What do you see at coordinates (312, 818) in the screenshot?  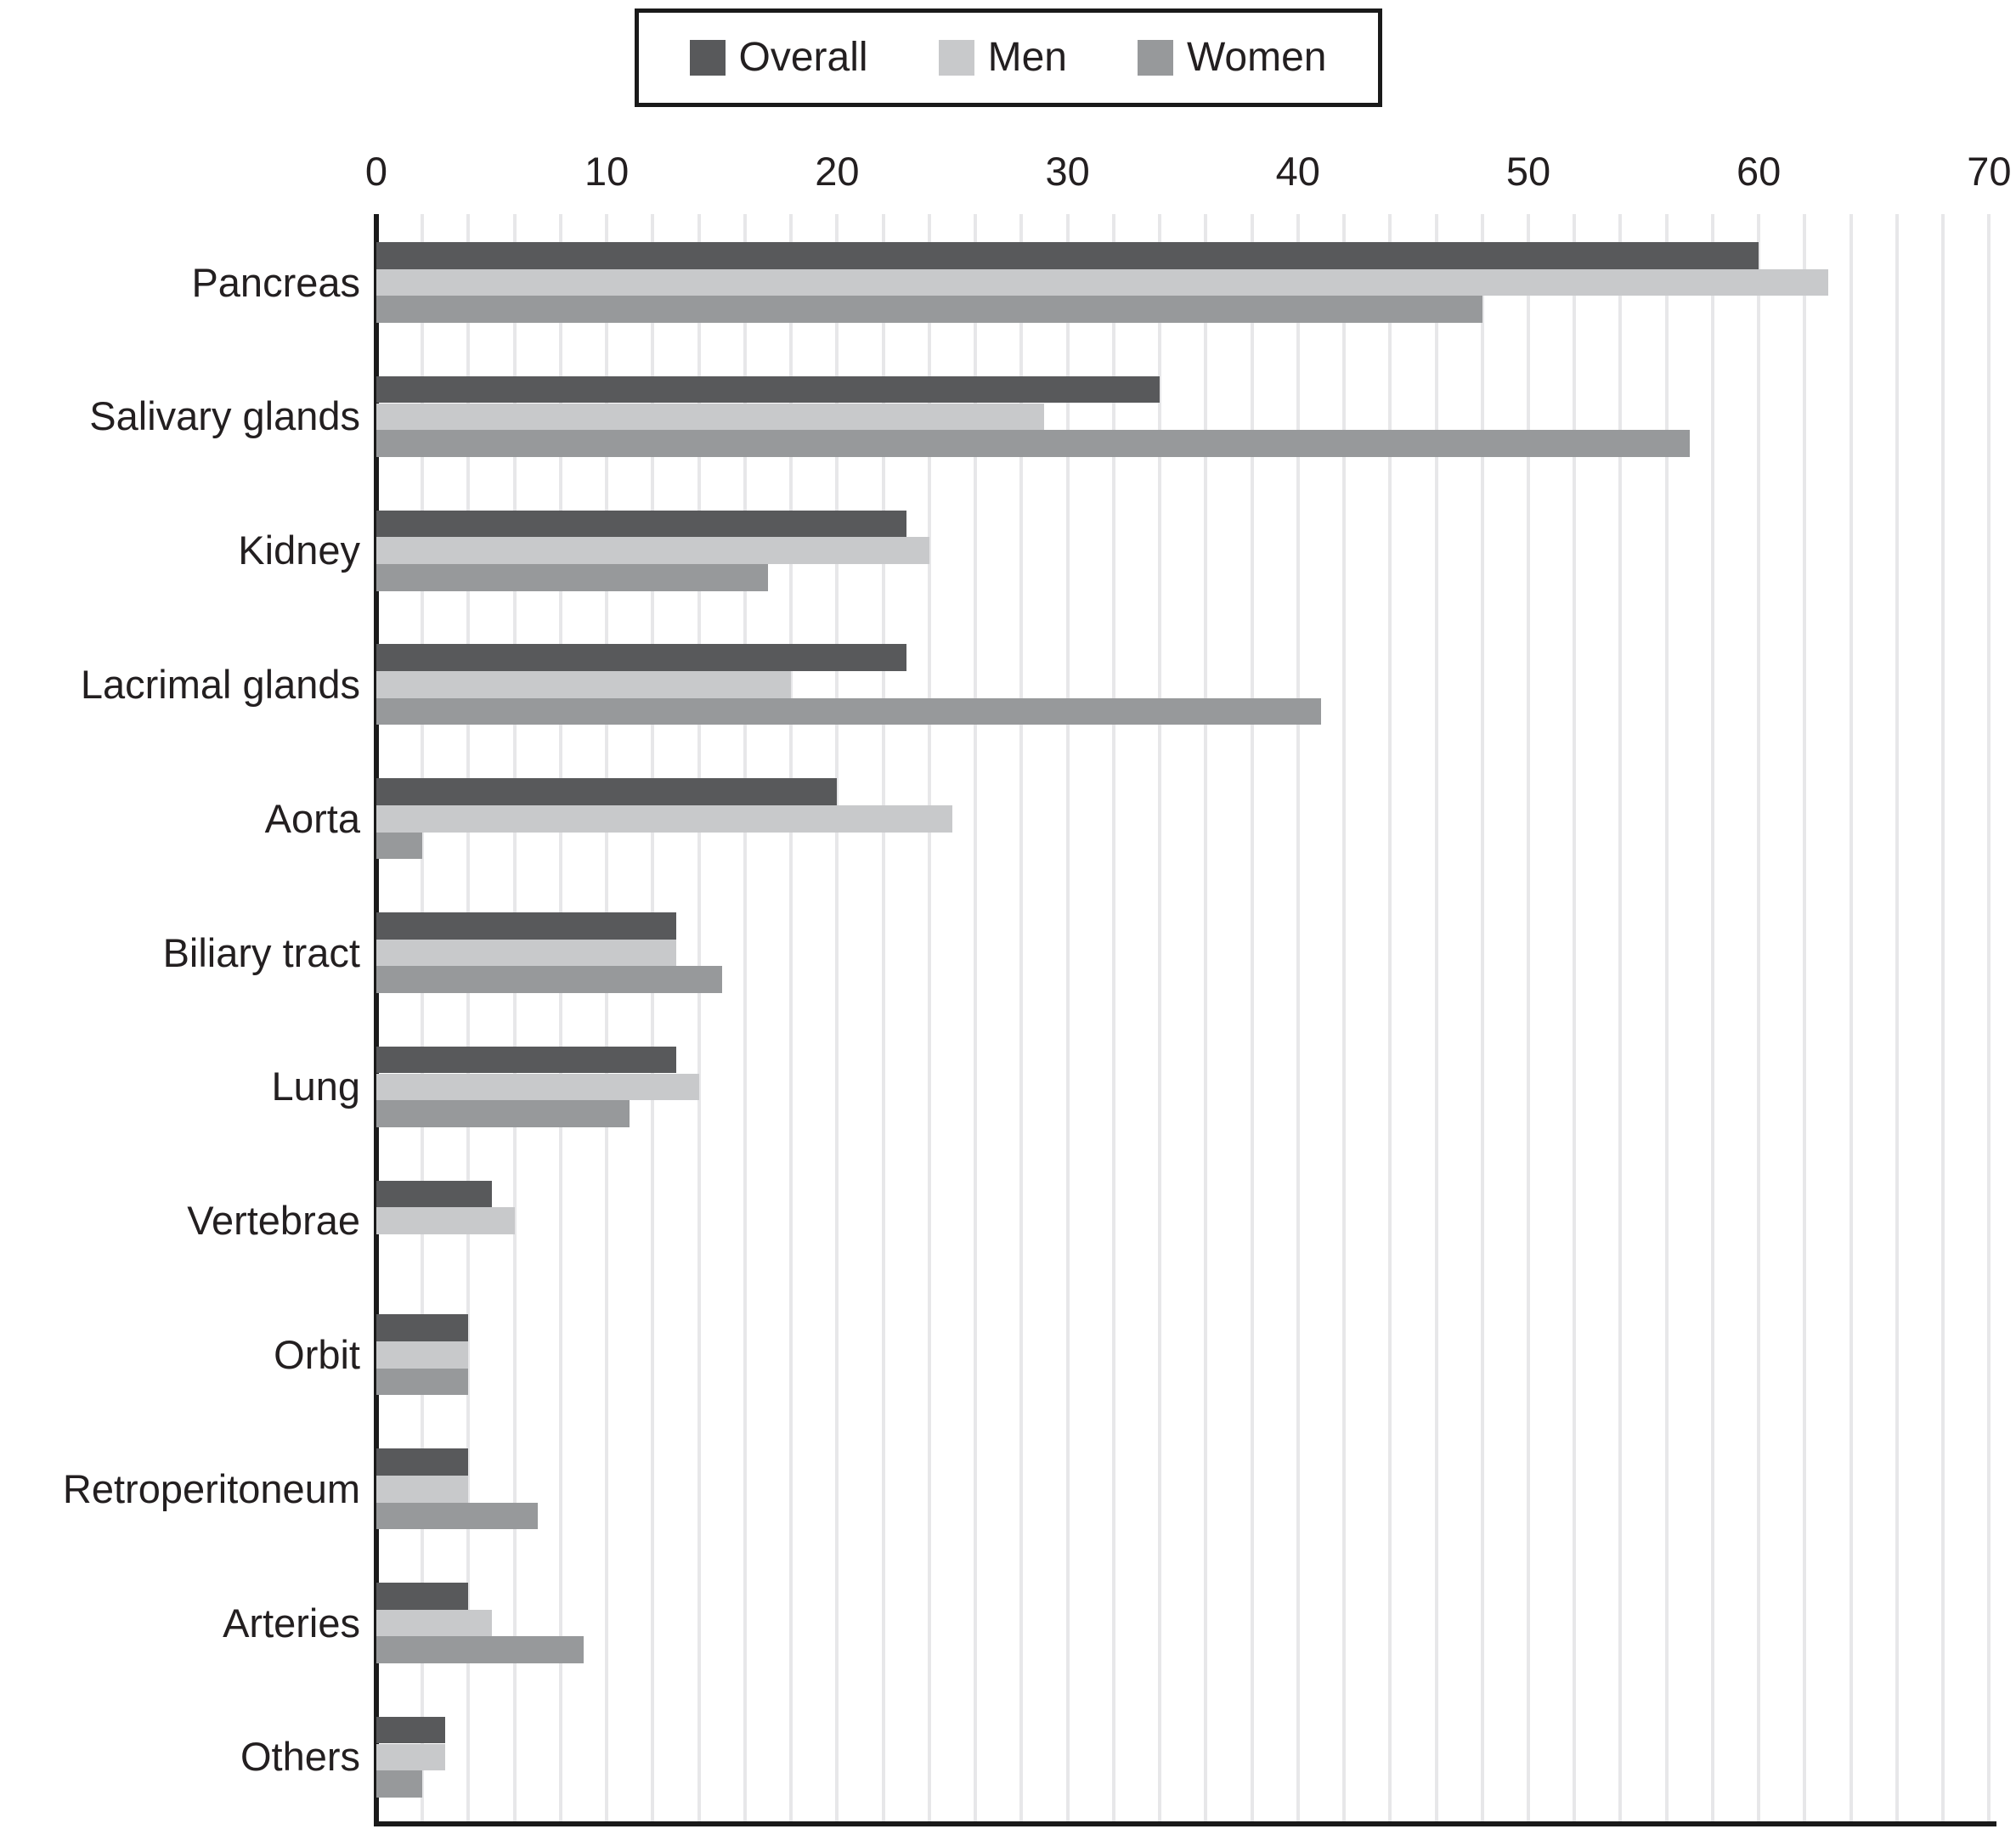 I see `category-label-aorta: Aorta` at bounding box center [312, 818].